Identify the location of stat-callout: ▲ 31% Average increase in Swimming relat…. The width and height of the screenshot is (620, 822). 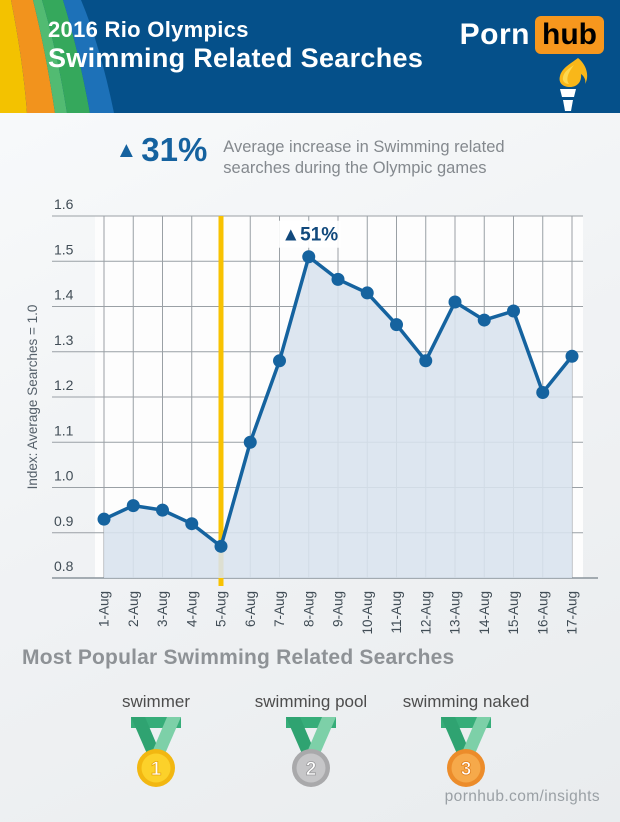
(310, 155).